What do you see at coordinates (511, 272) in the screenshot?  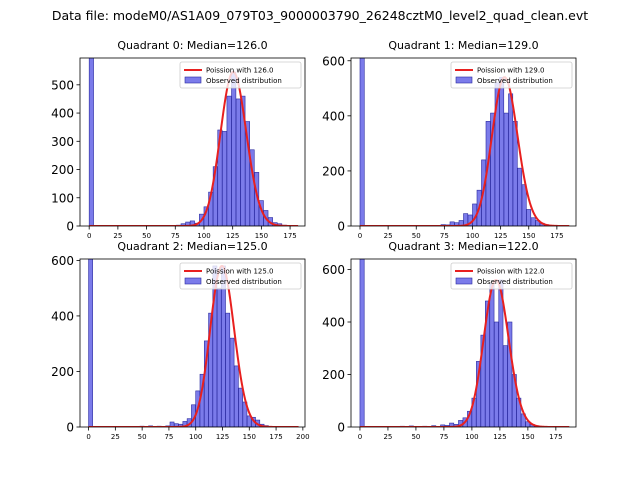 I see `legend-label-poisson: Poission with 122.0` at bounding box center [511, 272].